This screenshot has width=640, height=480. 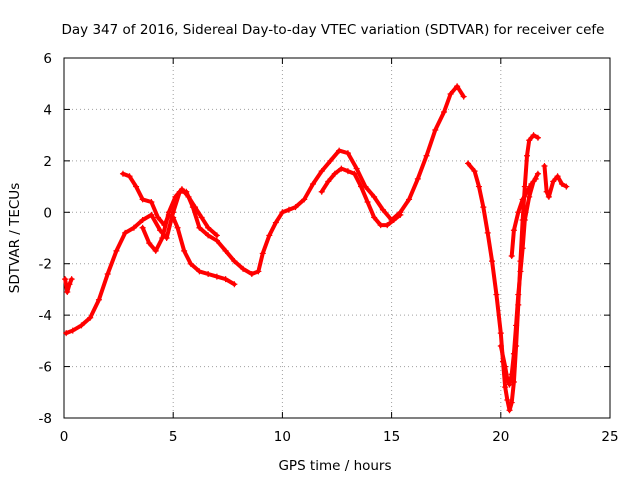 I want to click on y-tick-label: 4, so click(x=47, y=110).